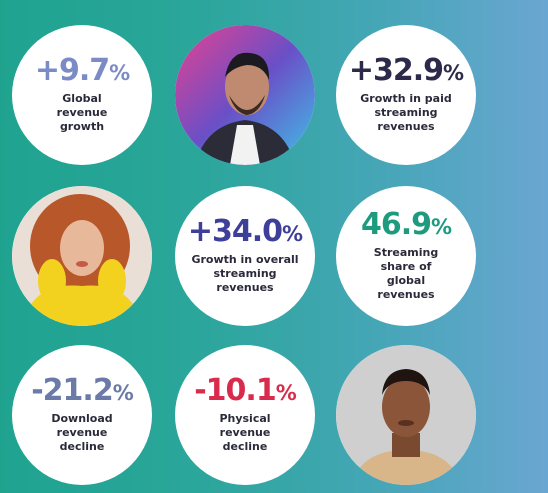 The image size is (548, 493). I want to click on stat-label: Global revenue growth, so click(82, 112).